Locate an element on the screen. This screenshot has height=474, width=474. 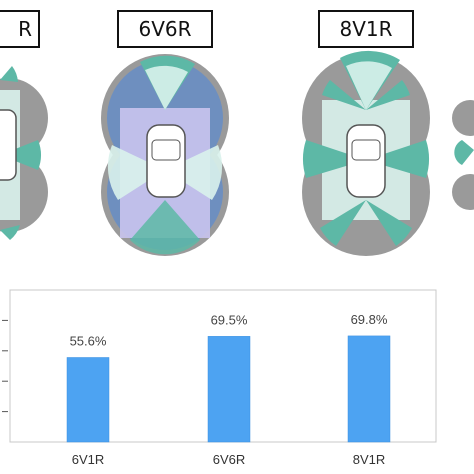
x-tick-label-8v1r: 8V1R is located at coordinates (369, 459).